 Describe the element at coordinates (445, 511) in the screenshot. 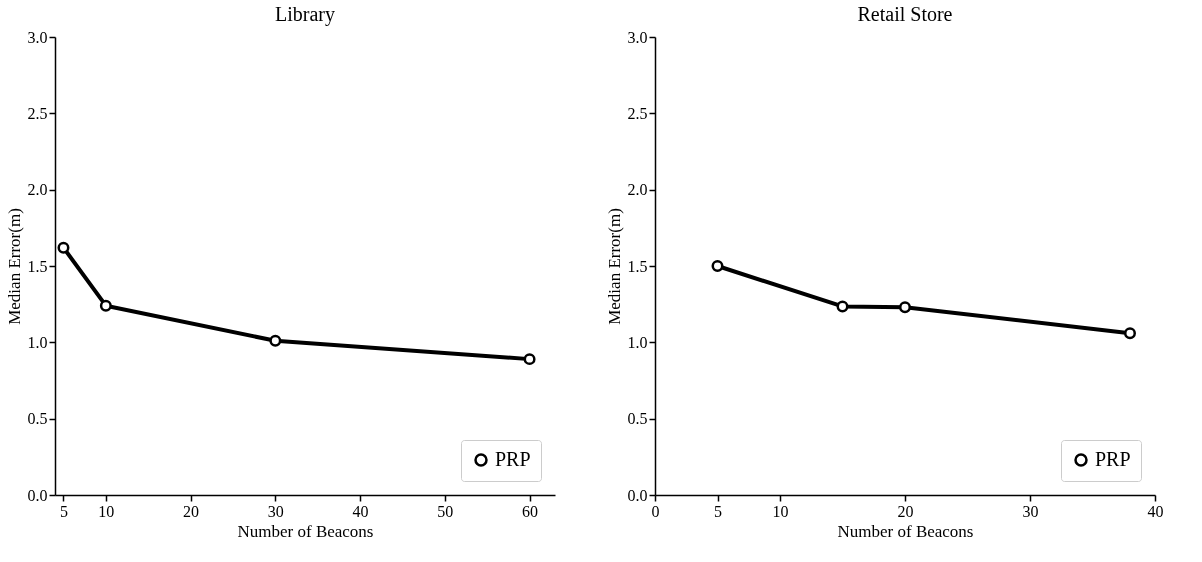

I see `x-tick-label: 50` at that location.